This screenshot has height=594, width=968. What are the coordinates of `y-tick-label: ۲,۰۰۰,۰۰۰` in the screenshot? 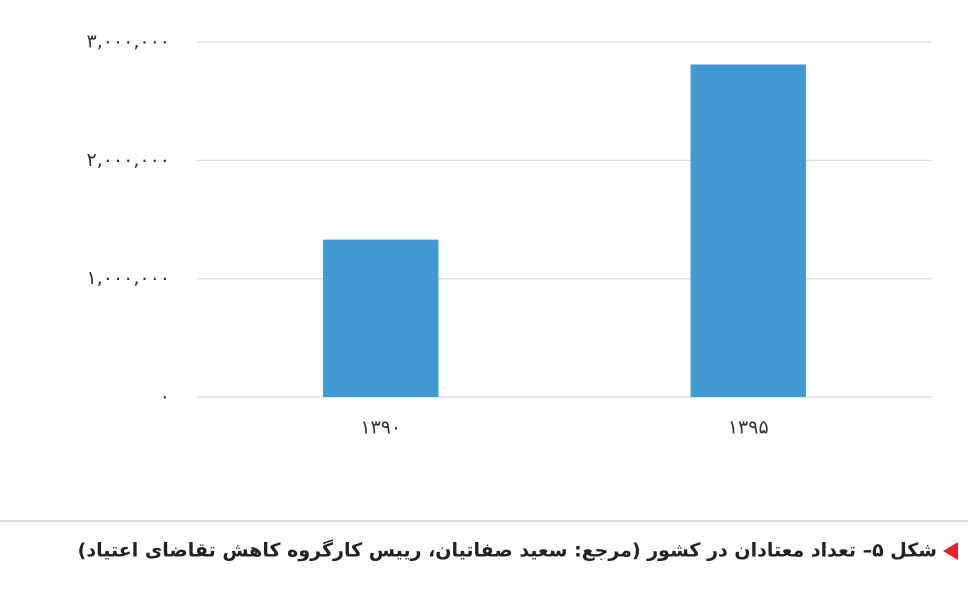 It's located at (128, 160).